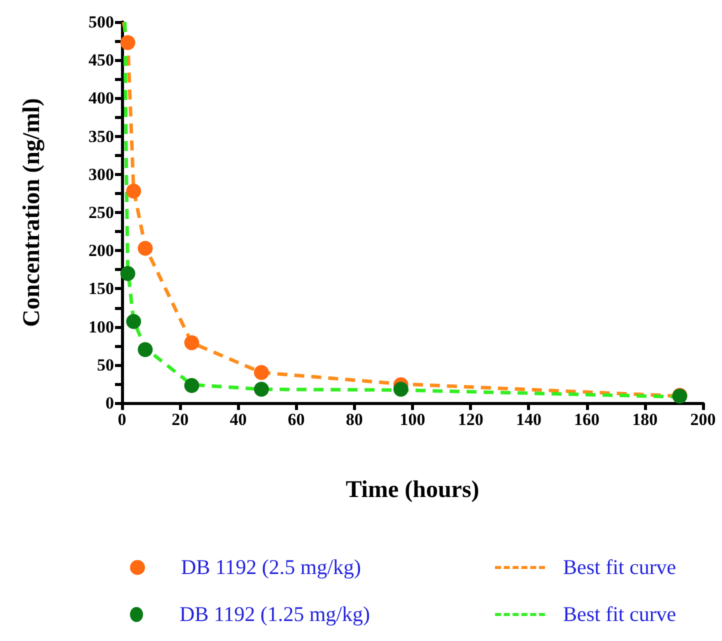 This screenshot has height=641, width=722. What do you see at coordinates (101, 98) in the screenshot?
I see `y-tick-label: 400` at bounding box center [101, 98].